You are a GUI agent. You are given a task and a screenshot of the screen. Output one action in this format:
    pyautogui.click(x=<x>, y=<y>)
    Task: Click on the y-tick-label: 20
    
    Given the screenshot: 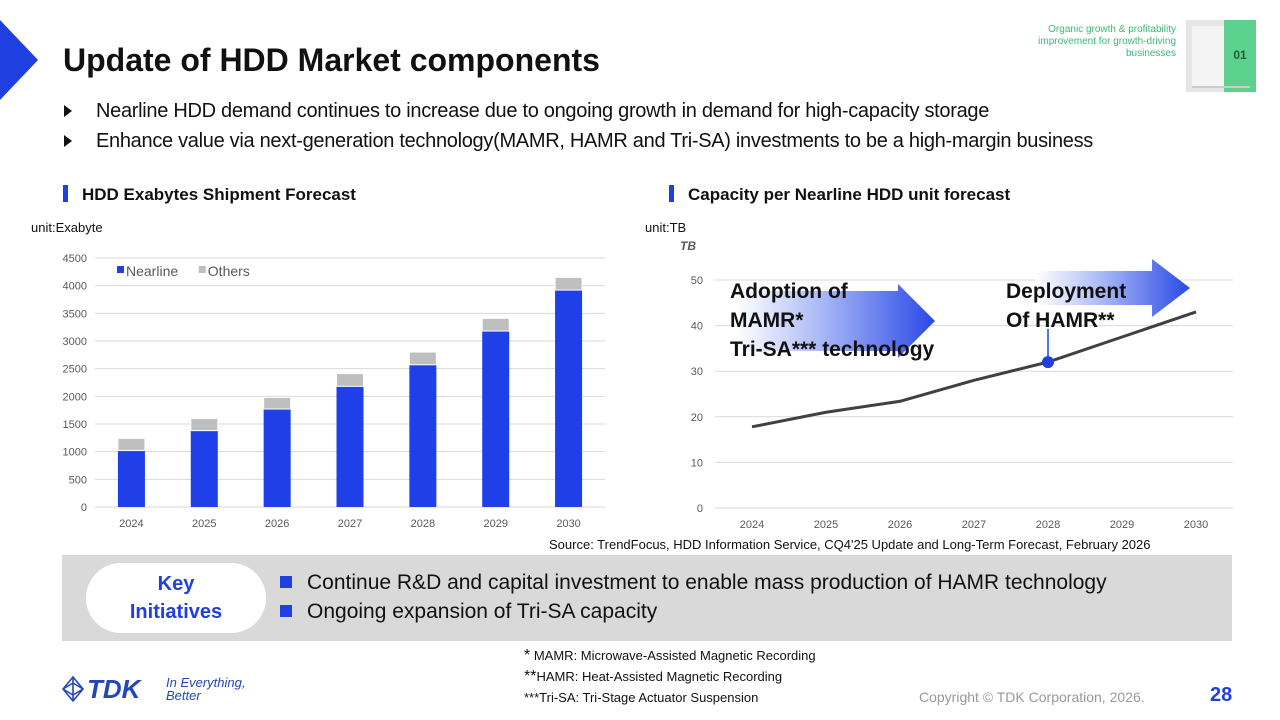 What is the action you would take?
    pyautogui.click(x=697, y=418)
    